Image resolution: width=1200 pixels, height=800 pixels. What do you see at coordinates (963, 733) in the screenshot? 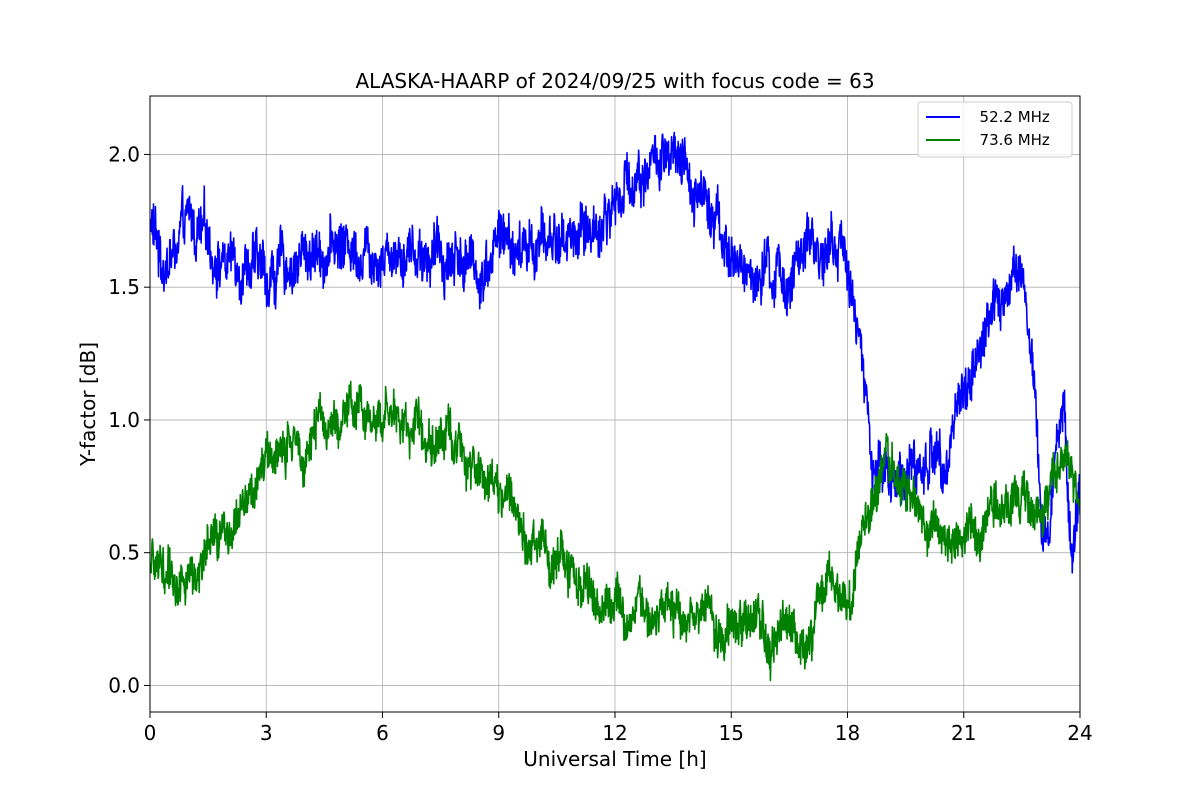
I see `x-tick-label: 21` at bounding box center [963, 733].